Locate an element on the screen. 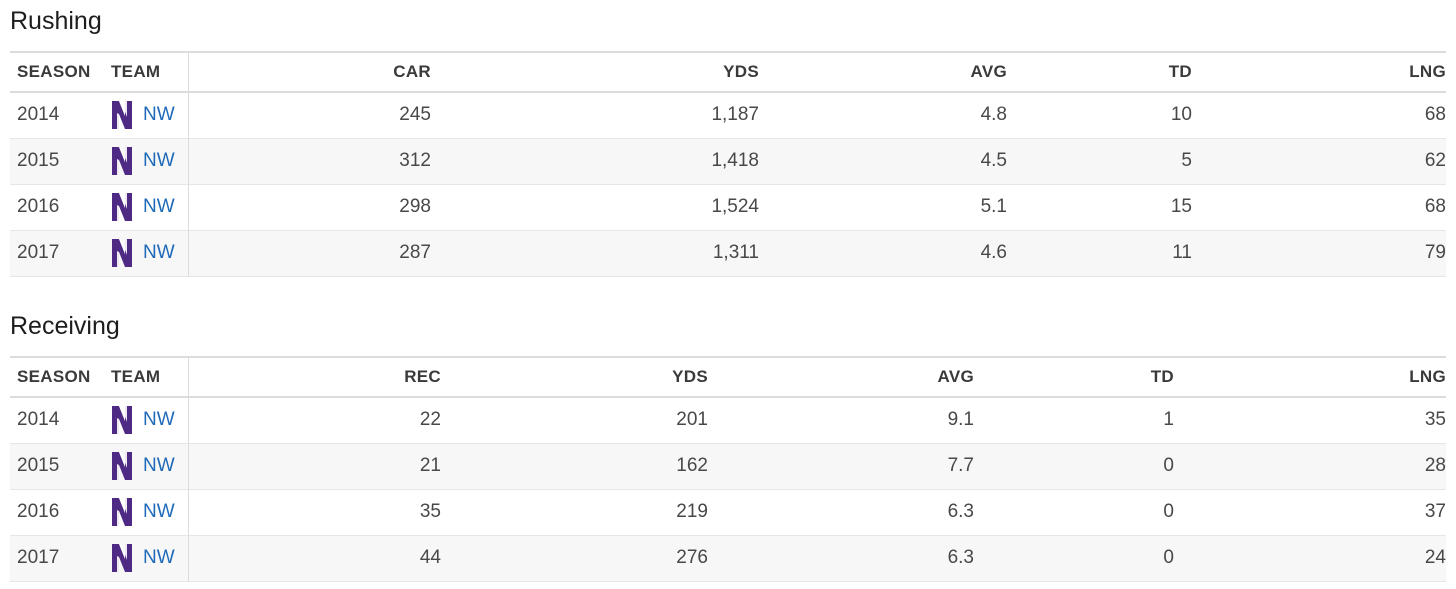  td-cell: 15 is located at coordinates (1181, 206).